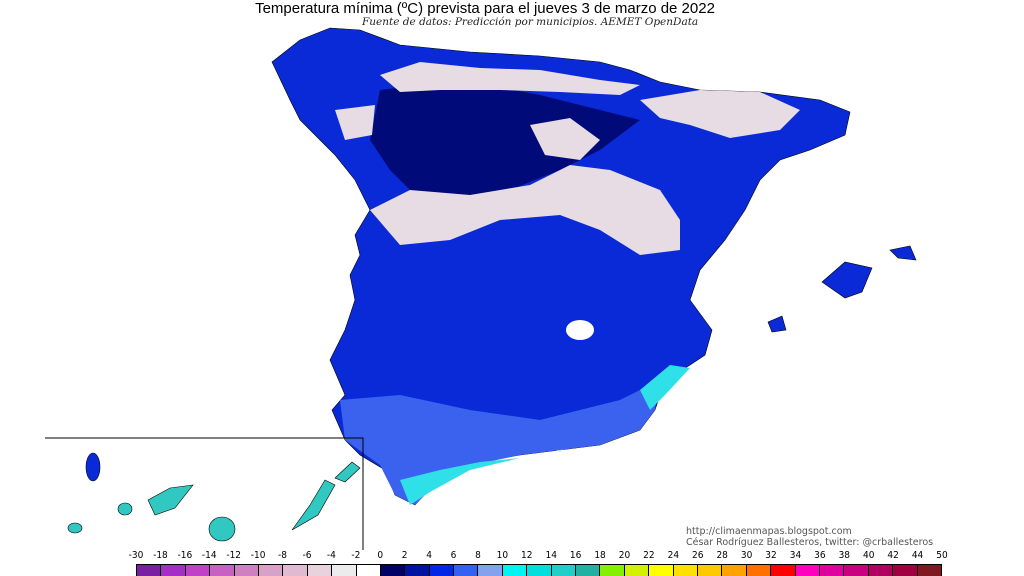 This screenshot has width=1024, height=576. What do you see at coordinates (307, 555) in the screenshot?
I see `legend-label: -6` at bounding box center [307, 555].